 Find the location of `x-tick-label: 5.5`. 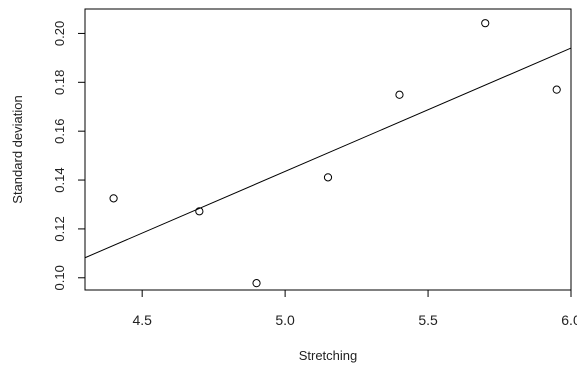

x-tick-label: 5.5 is located at coordinates (428, 320).